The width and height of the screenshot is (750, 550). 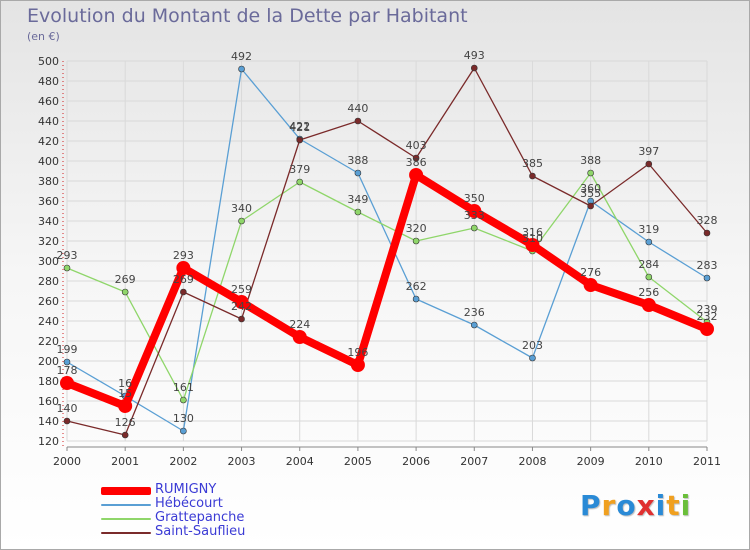 I want to click on data-label: 283, so click(x=707, y=265).